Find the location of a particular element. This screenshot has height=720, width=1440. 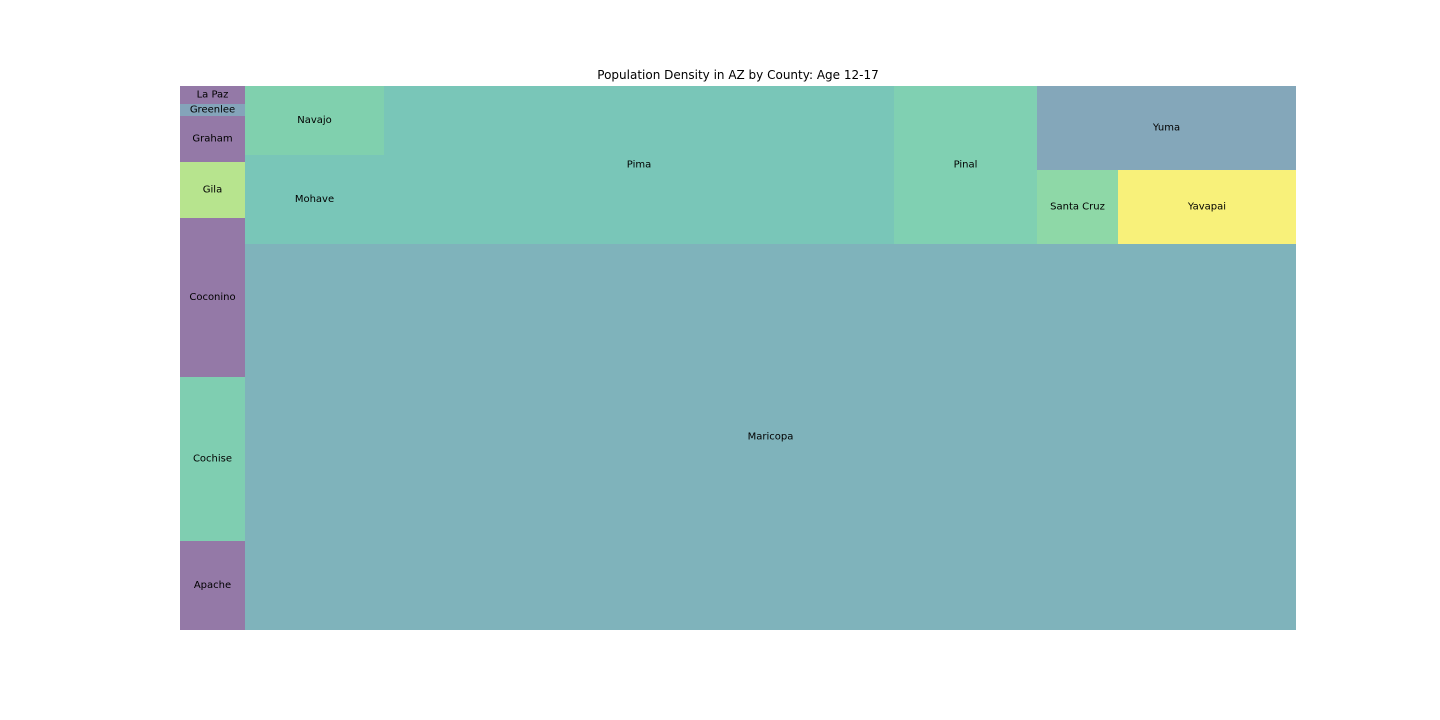

tile-cochise: Cochise is located at coordinates (212, 459).